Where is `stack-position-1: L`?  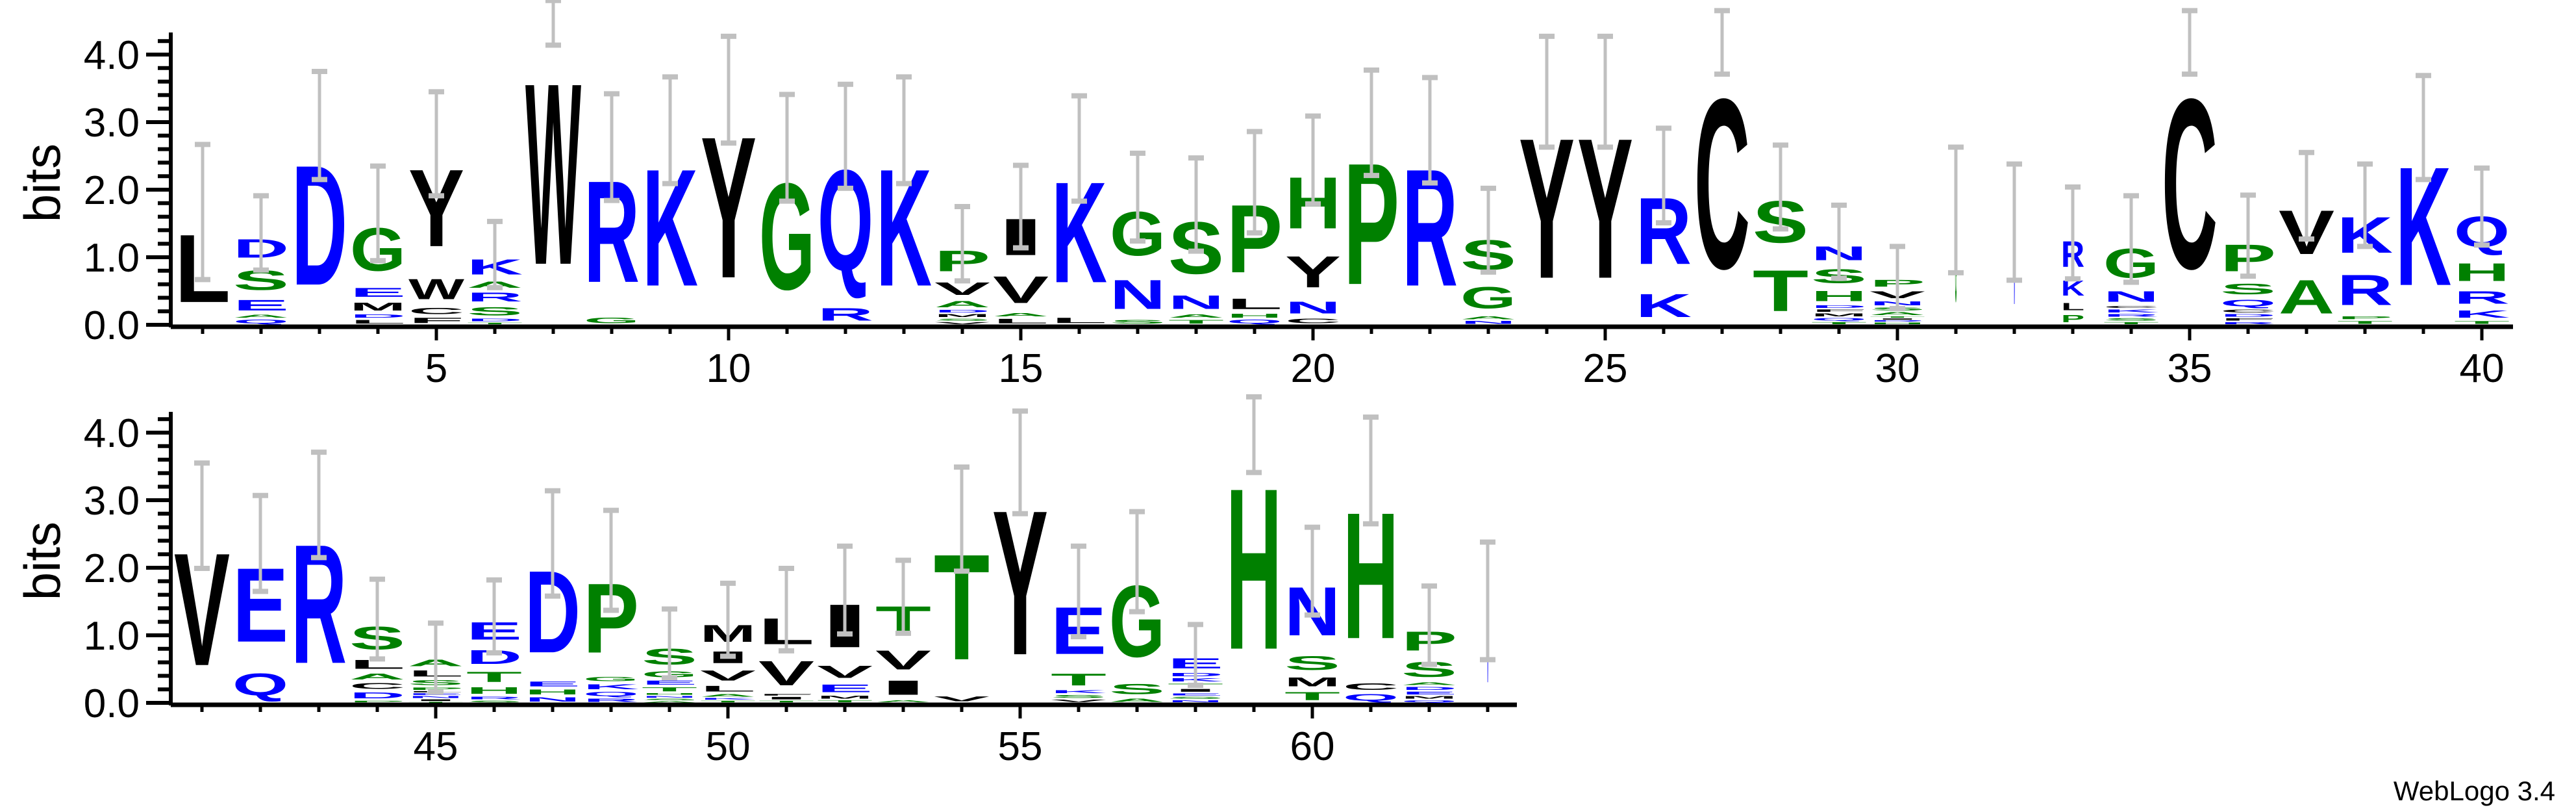
stack-position-1: L is located at coordinates (203, 232).